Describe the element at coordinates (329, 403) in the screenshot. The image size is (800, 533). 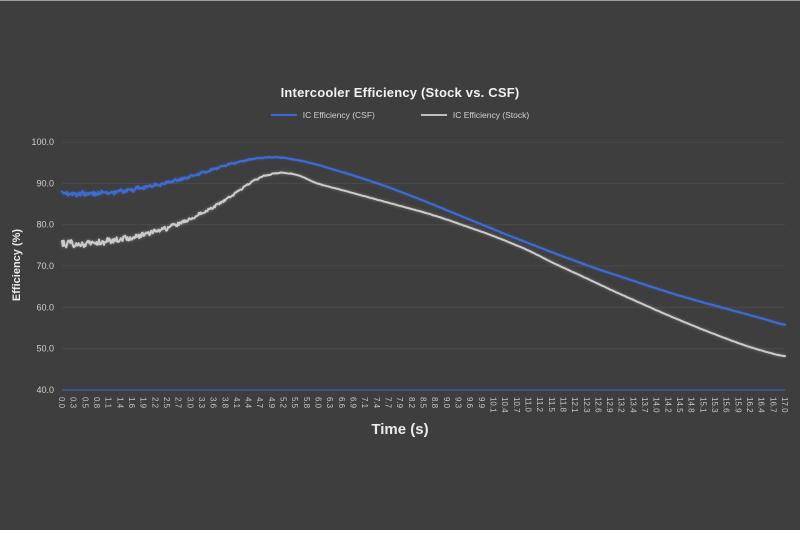
I see `x-tick-label: 6.3` at that location.